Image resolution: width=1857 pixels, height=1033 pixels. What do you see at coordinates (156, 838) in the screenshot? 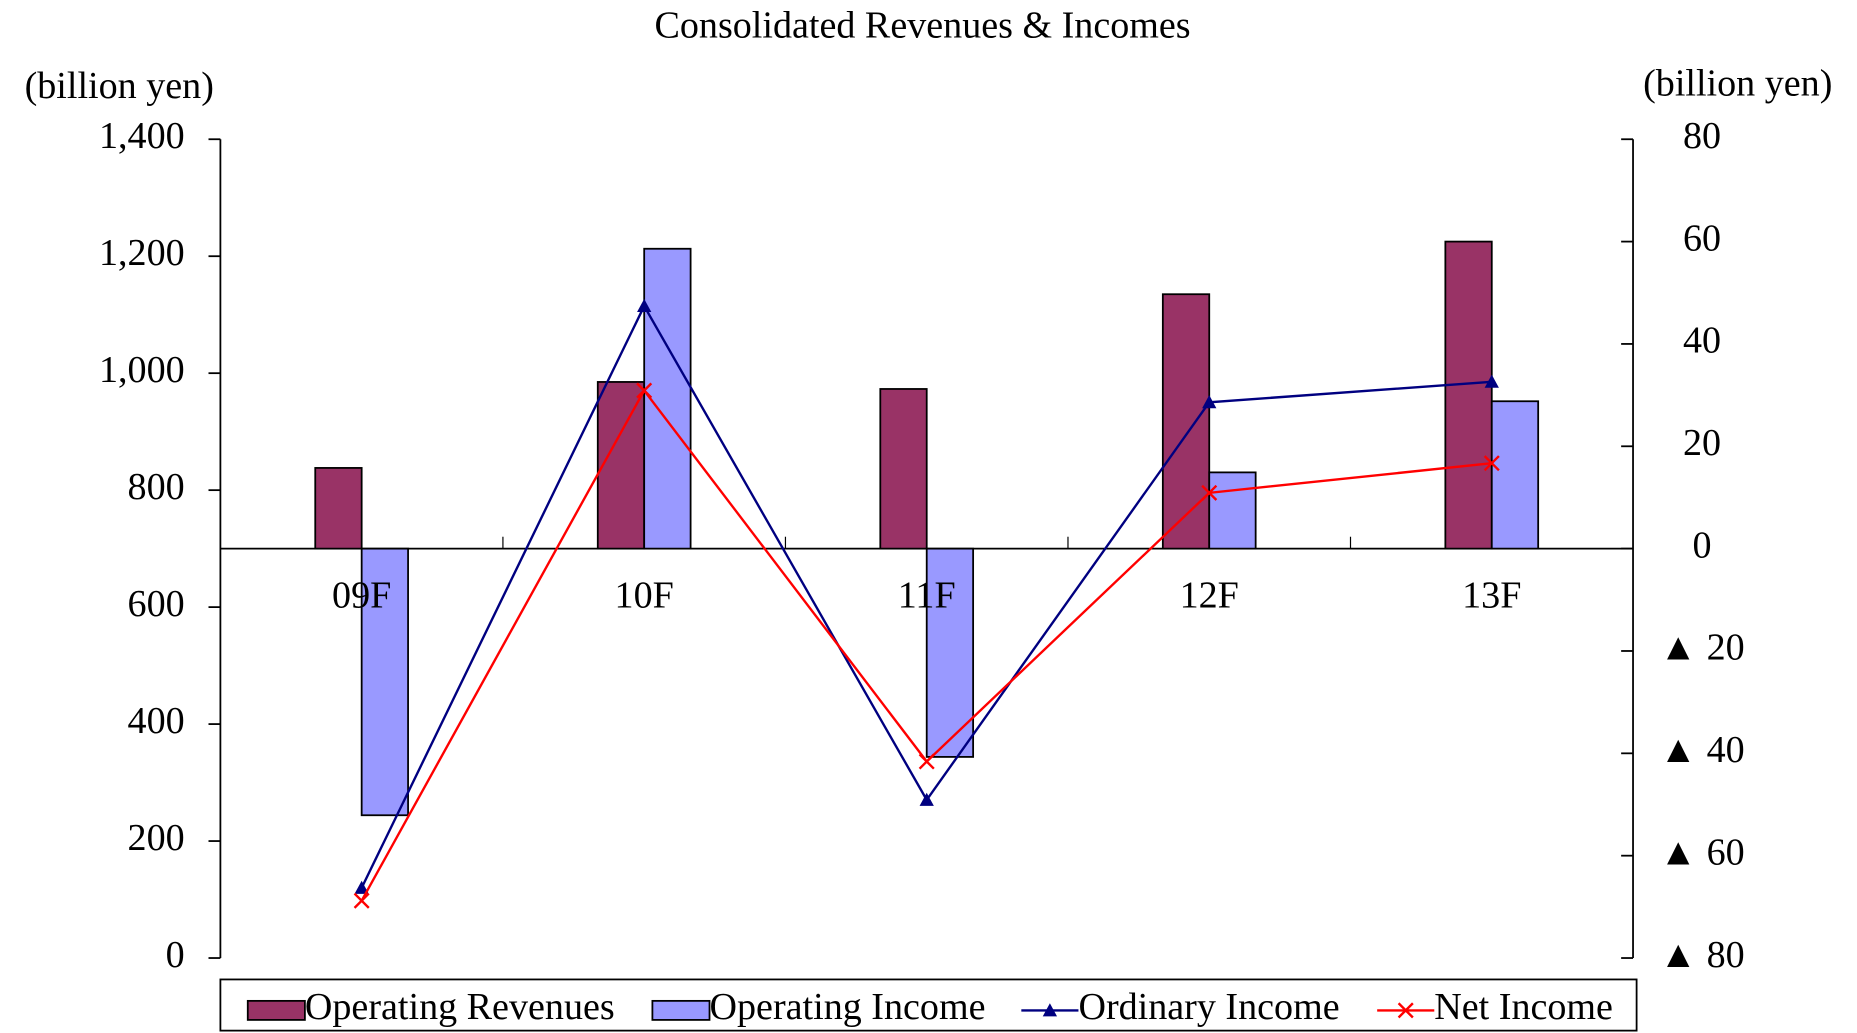
I see `y-tick-label: 200` at bounding box center [156, 838].